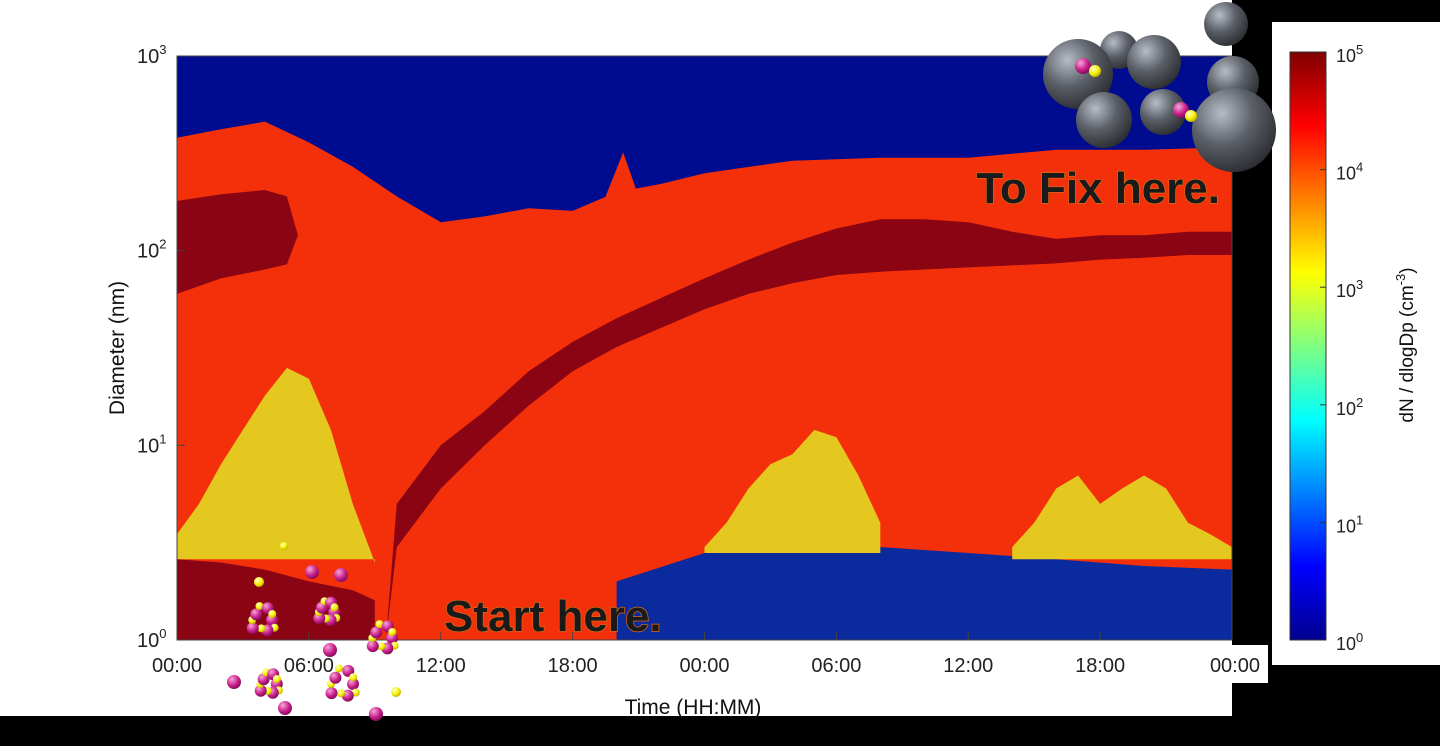  Describe the element at coordinates (1349, 524) in the screenshot. I see `colorbar-tick-label: 10¹` at that location.